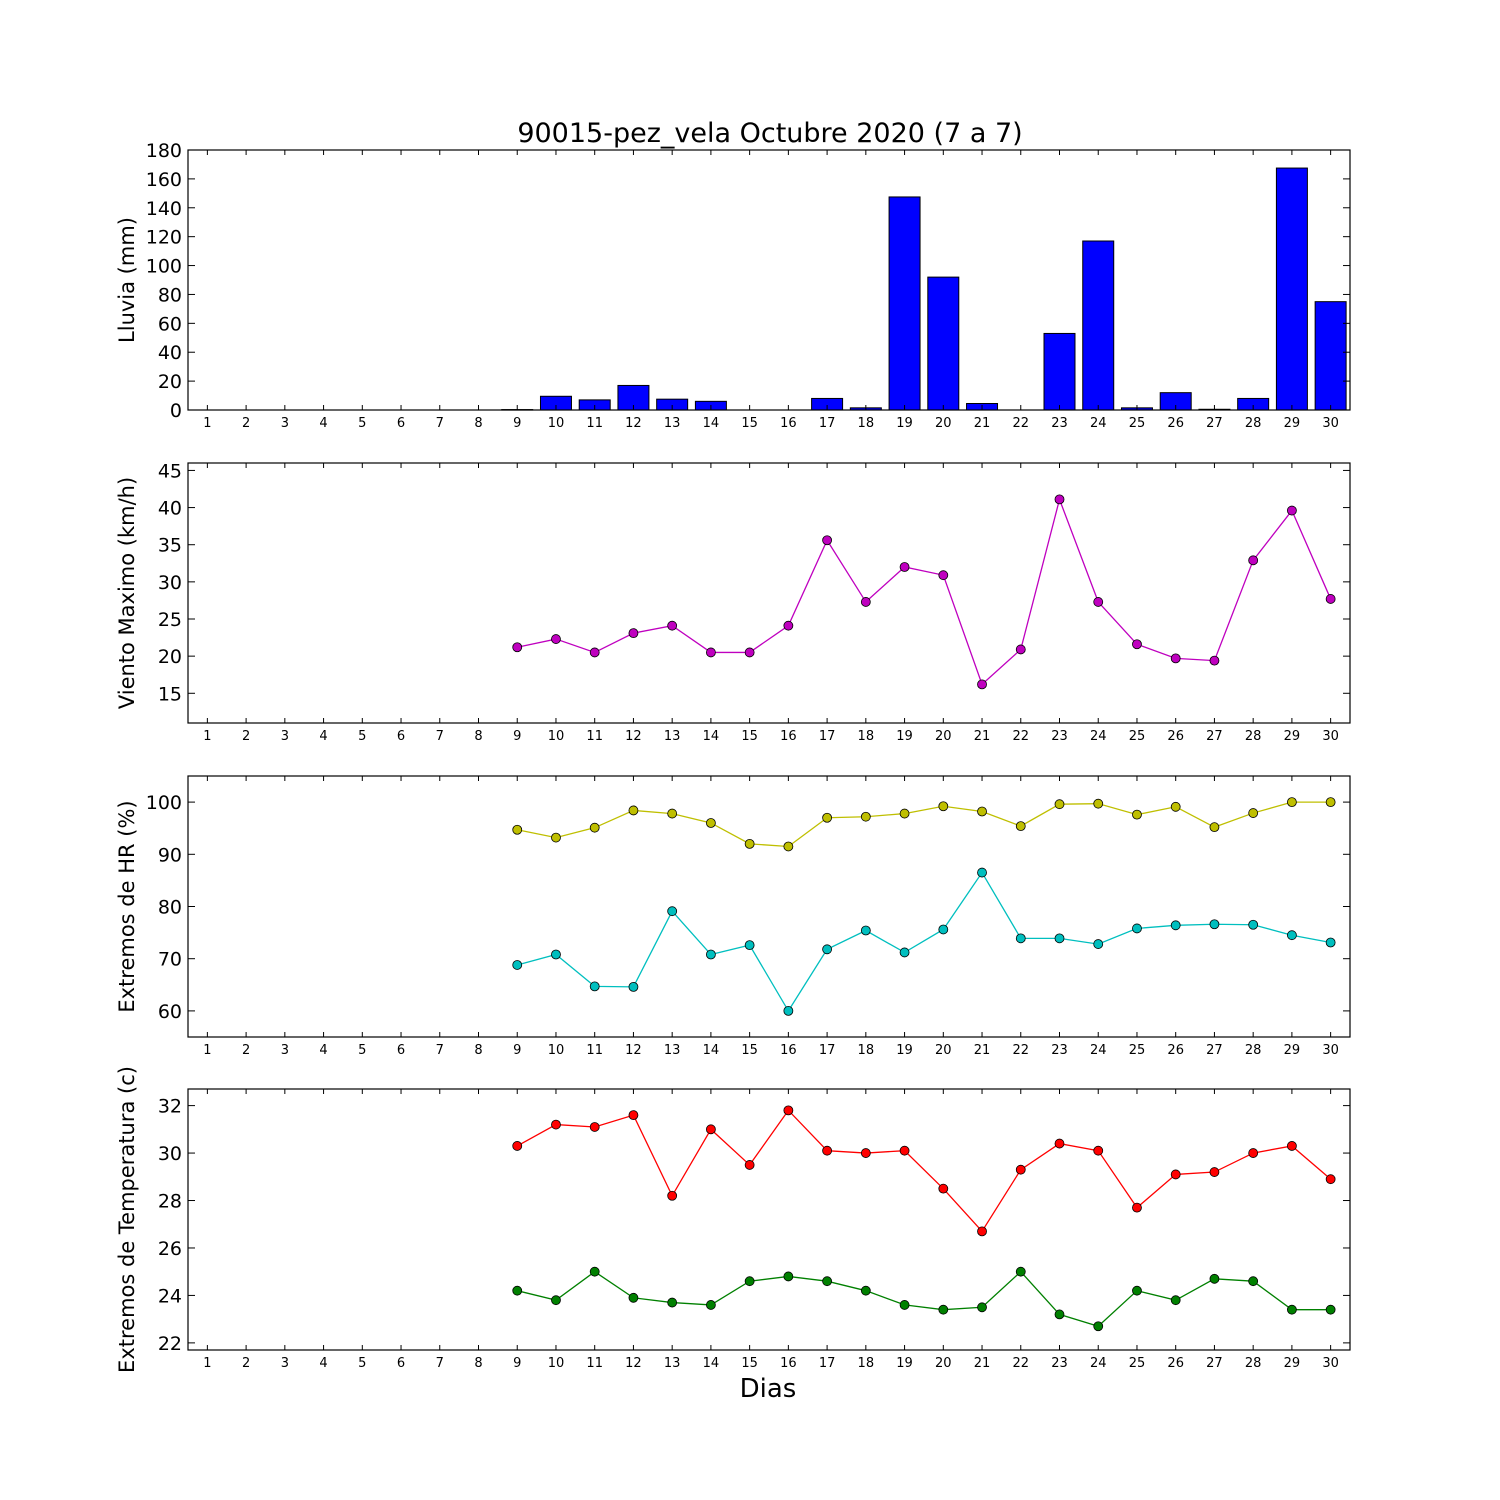 The image size is (1500, 1500). Describe the element at coordinates (170, 620) in the screenshot. I see `y-tick-label: 25` at that location.